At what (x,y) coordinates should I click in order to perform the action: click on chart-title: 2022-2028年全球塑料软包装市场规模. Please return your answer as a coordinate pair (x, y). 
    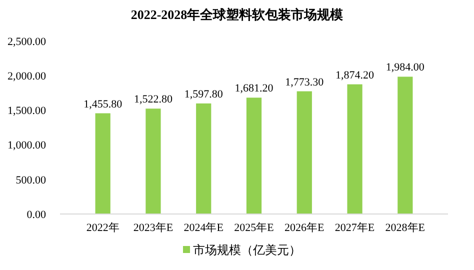
    Looking at the image, I should click on (237, 14).